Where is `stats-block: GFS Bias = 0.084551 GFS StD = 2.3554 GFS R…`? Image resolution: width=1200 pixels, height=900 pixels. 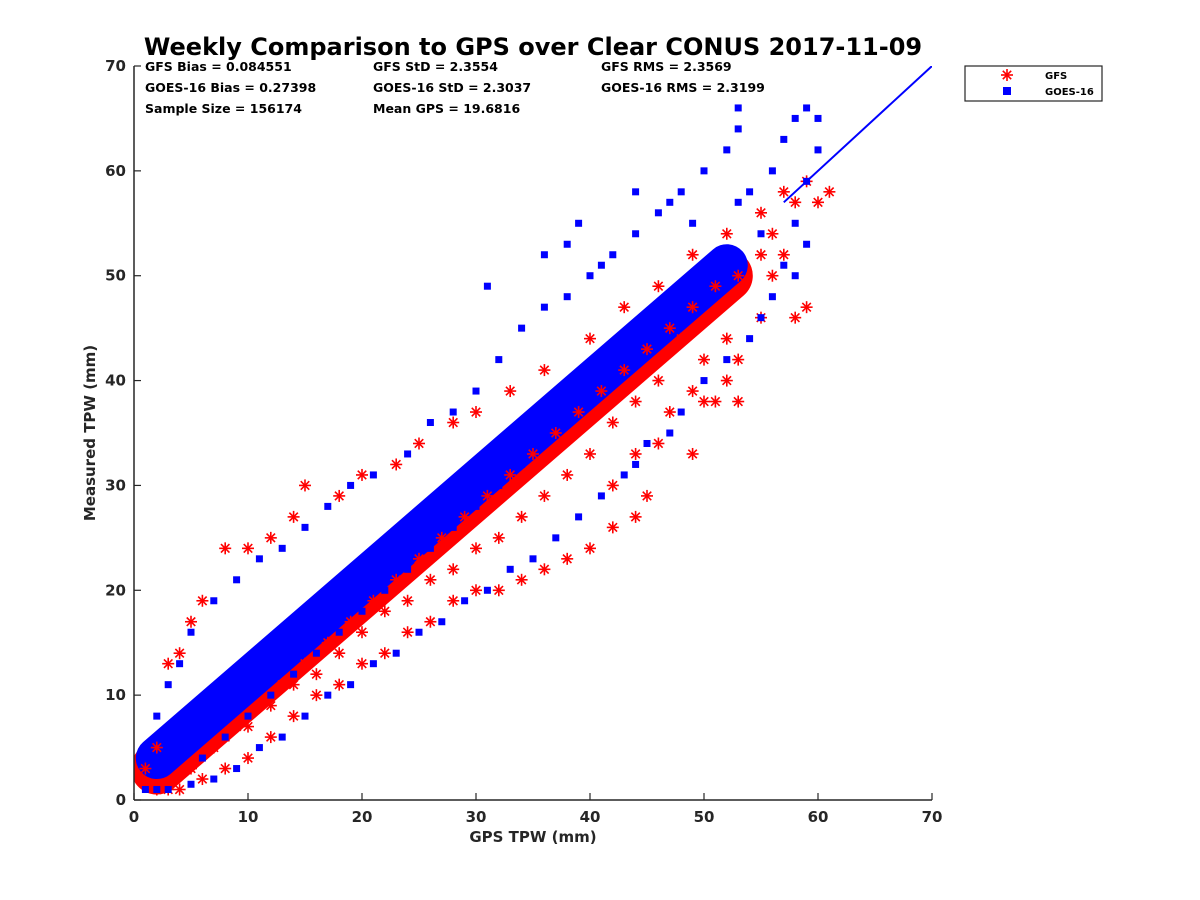
stats-block: GFS Bias = 0.084551 GFS StD = 2.3554 GFS R… is located at coordinates (455, 87).